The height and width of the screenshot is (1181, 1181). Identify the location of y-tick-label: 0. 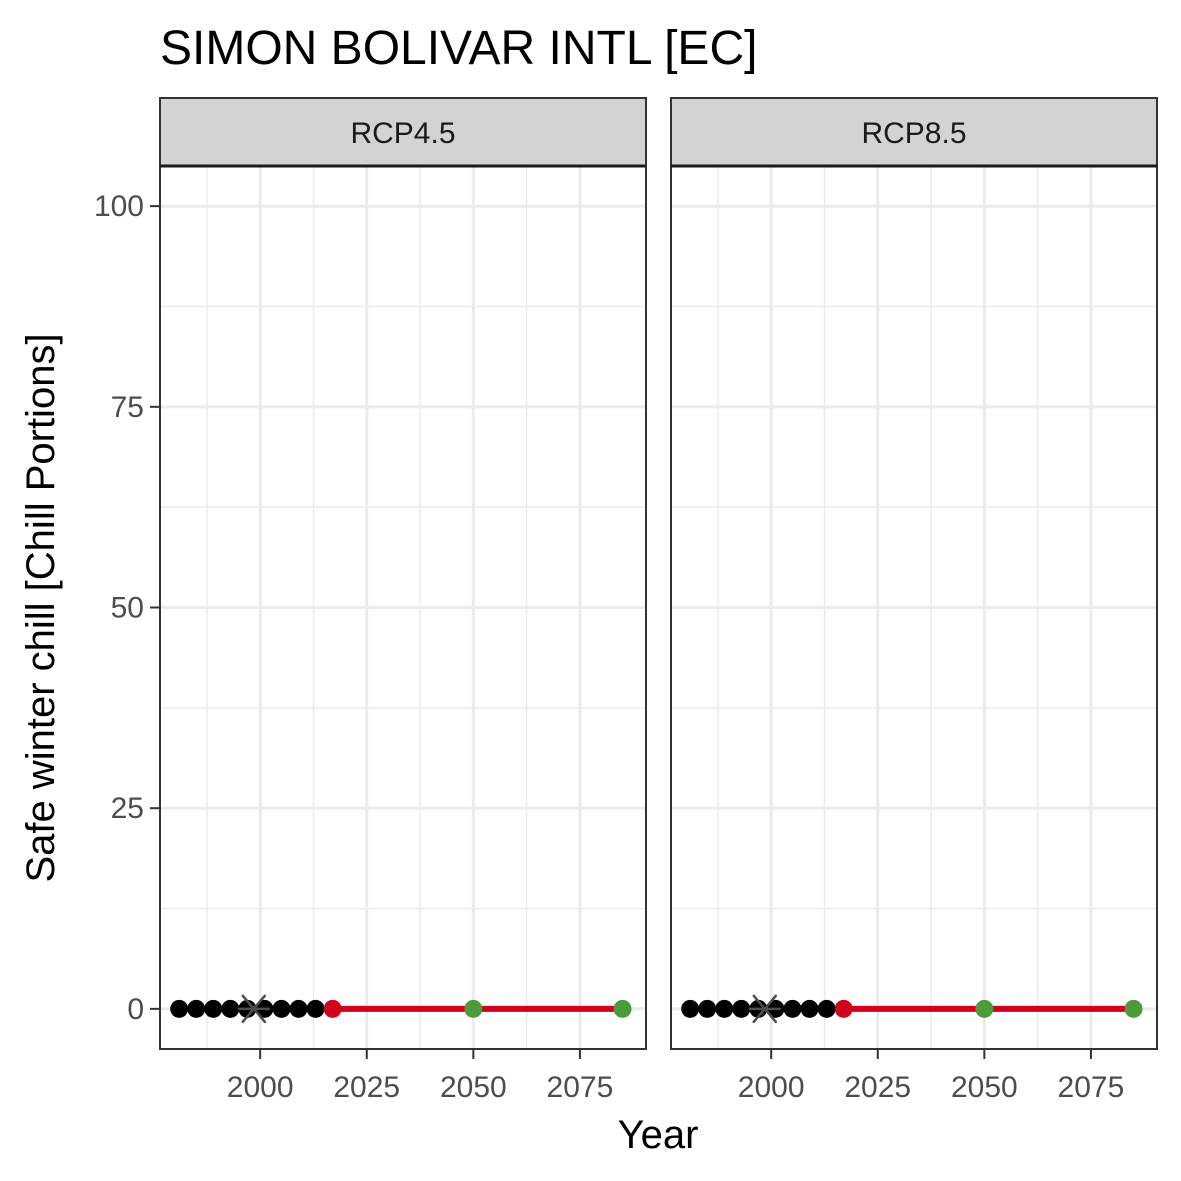
(135, 1009).